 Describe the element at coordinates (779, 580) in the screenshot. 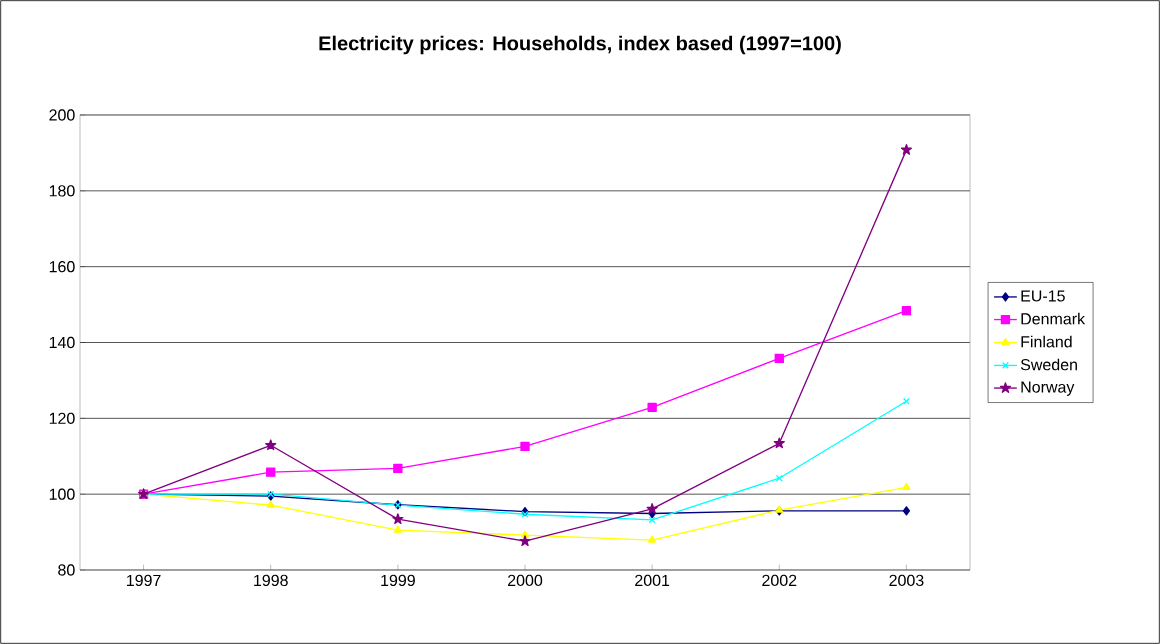

I see `x-tick-label: 2002` at that location.